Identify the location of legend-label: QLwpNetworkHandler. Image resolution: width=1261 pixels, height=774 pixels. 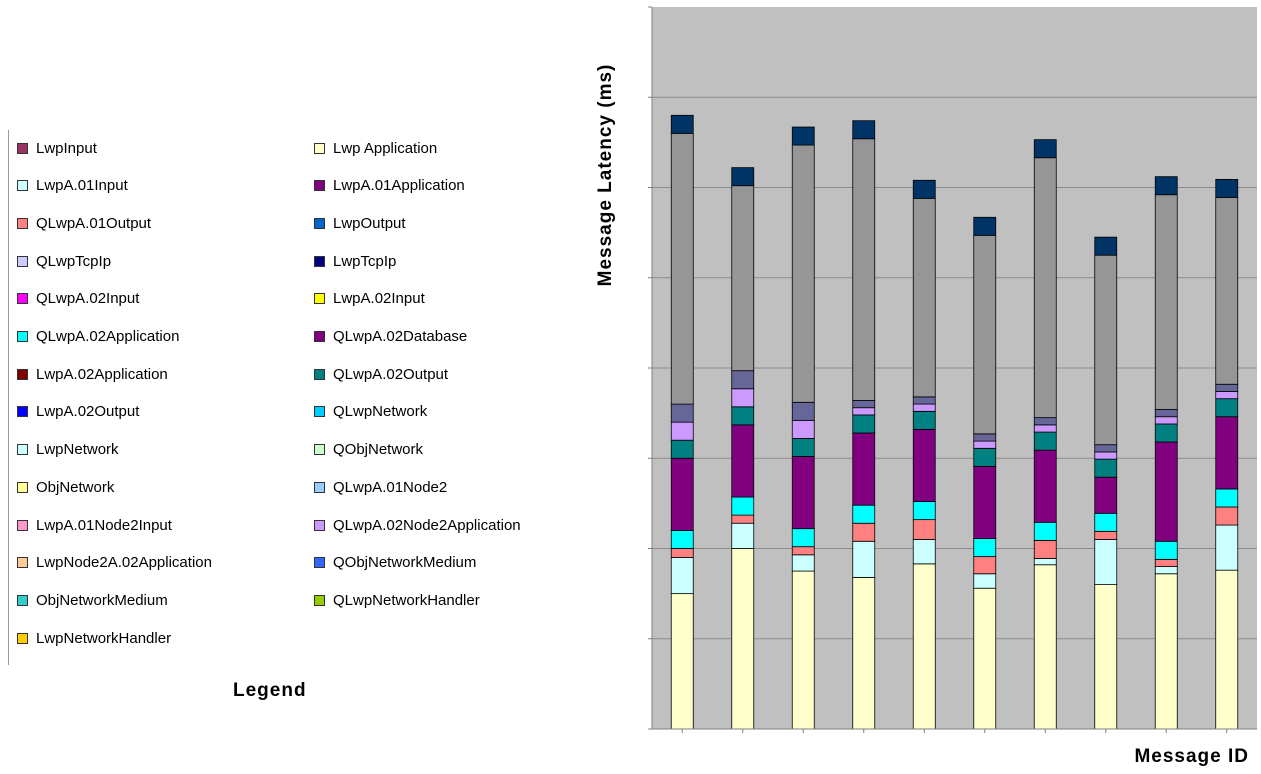
(406, 600).